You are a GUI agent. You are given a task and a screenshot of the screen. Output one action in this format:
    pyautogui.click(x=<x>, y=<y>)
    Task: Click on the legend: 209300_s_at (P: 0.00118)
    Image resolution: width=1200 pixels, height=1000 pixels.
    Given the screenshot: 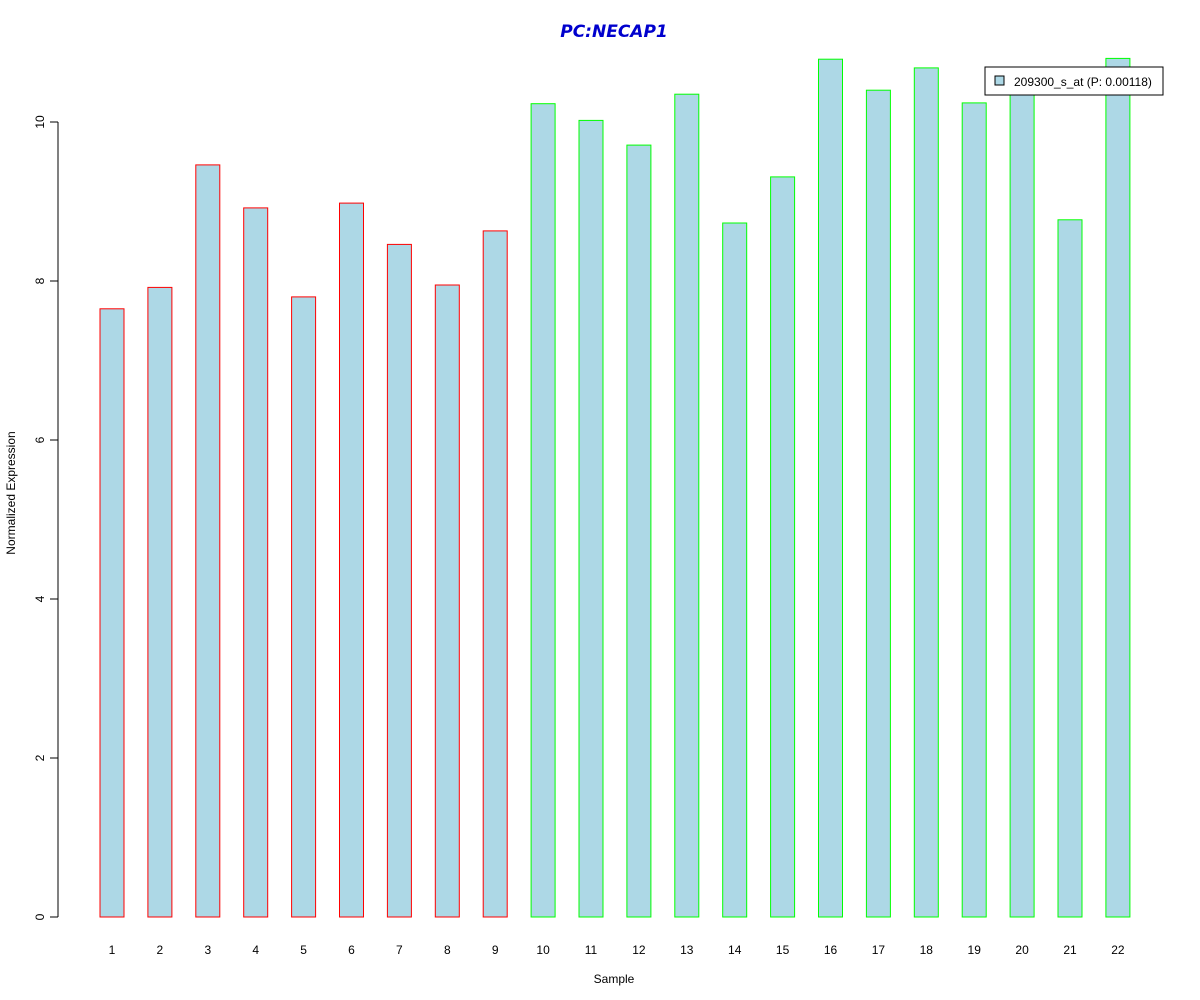 What is the action you would take?
    pyautogui.click(x=1074, y=81)
    